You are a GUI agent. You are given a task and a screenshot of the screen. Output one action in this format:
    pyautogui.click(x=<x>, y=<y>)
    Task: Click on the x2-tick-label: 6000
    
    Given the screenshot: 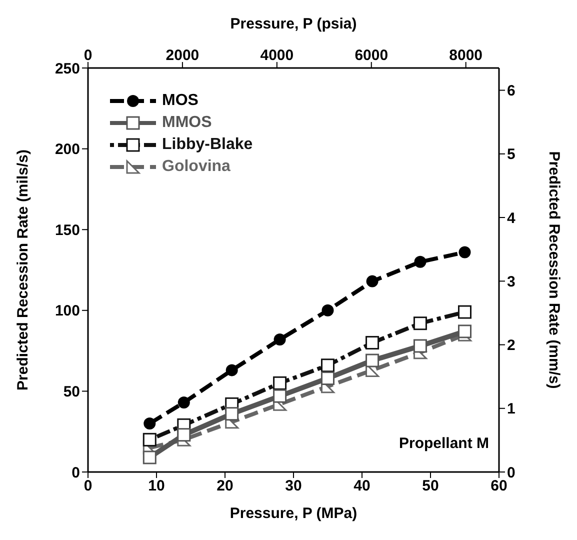 What is the action you would take?
    pyautogui.click(x=371, y=55)
    